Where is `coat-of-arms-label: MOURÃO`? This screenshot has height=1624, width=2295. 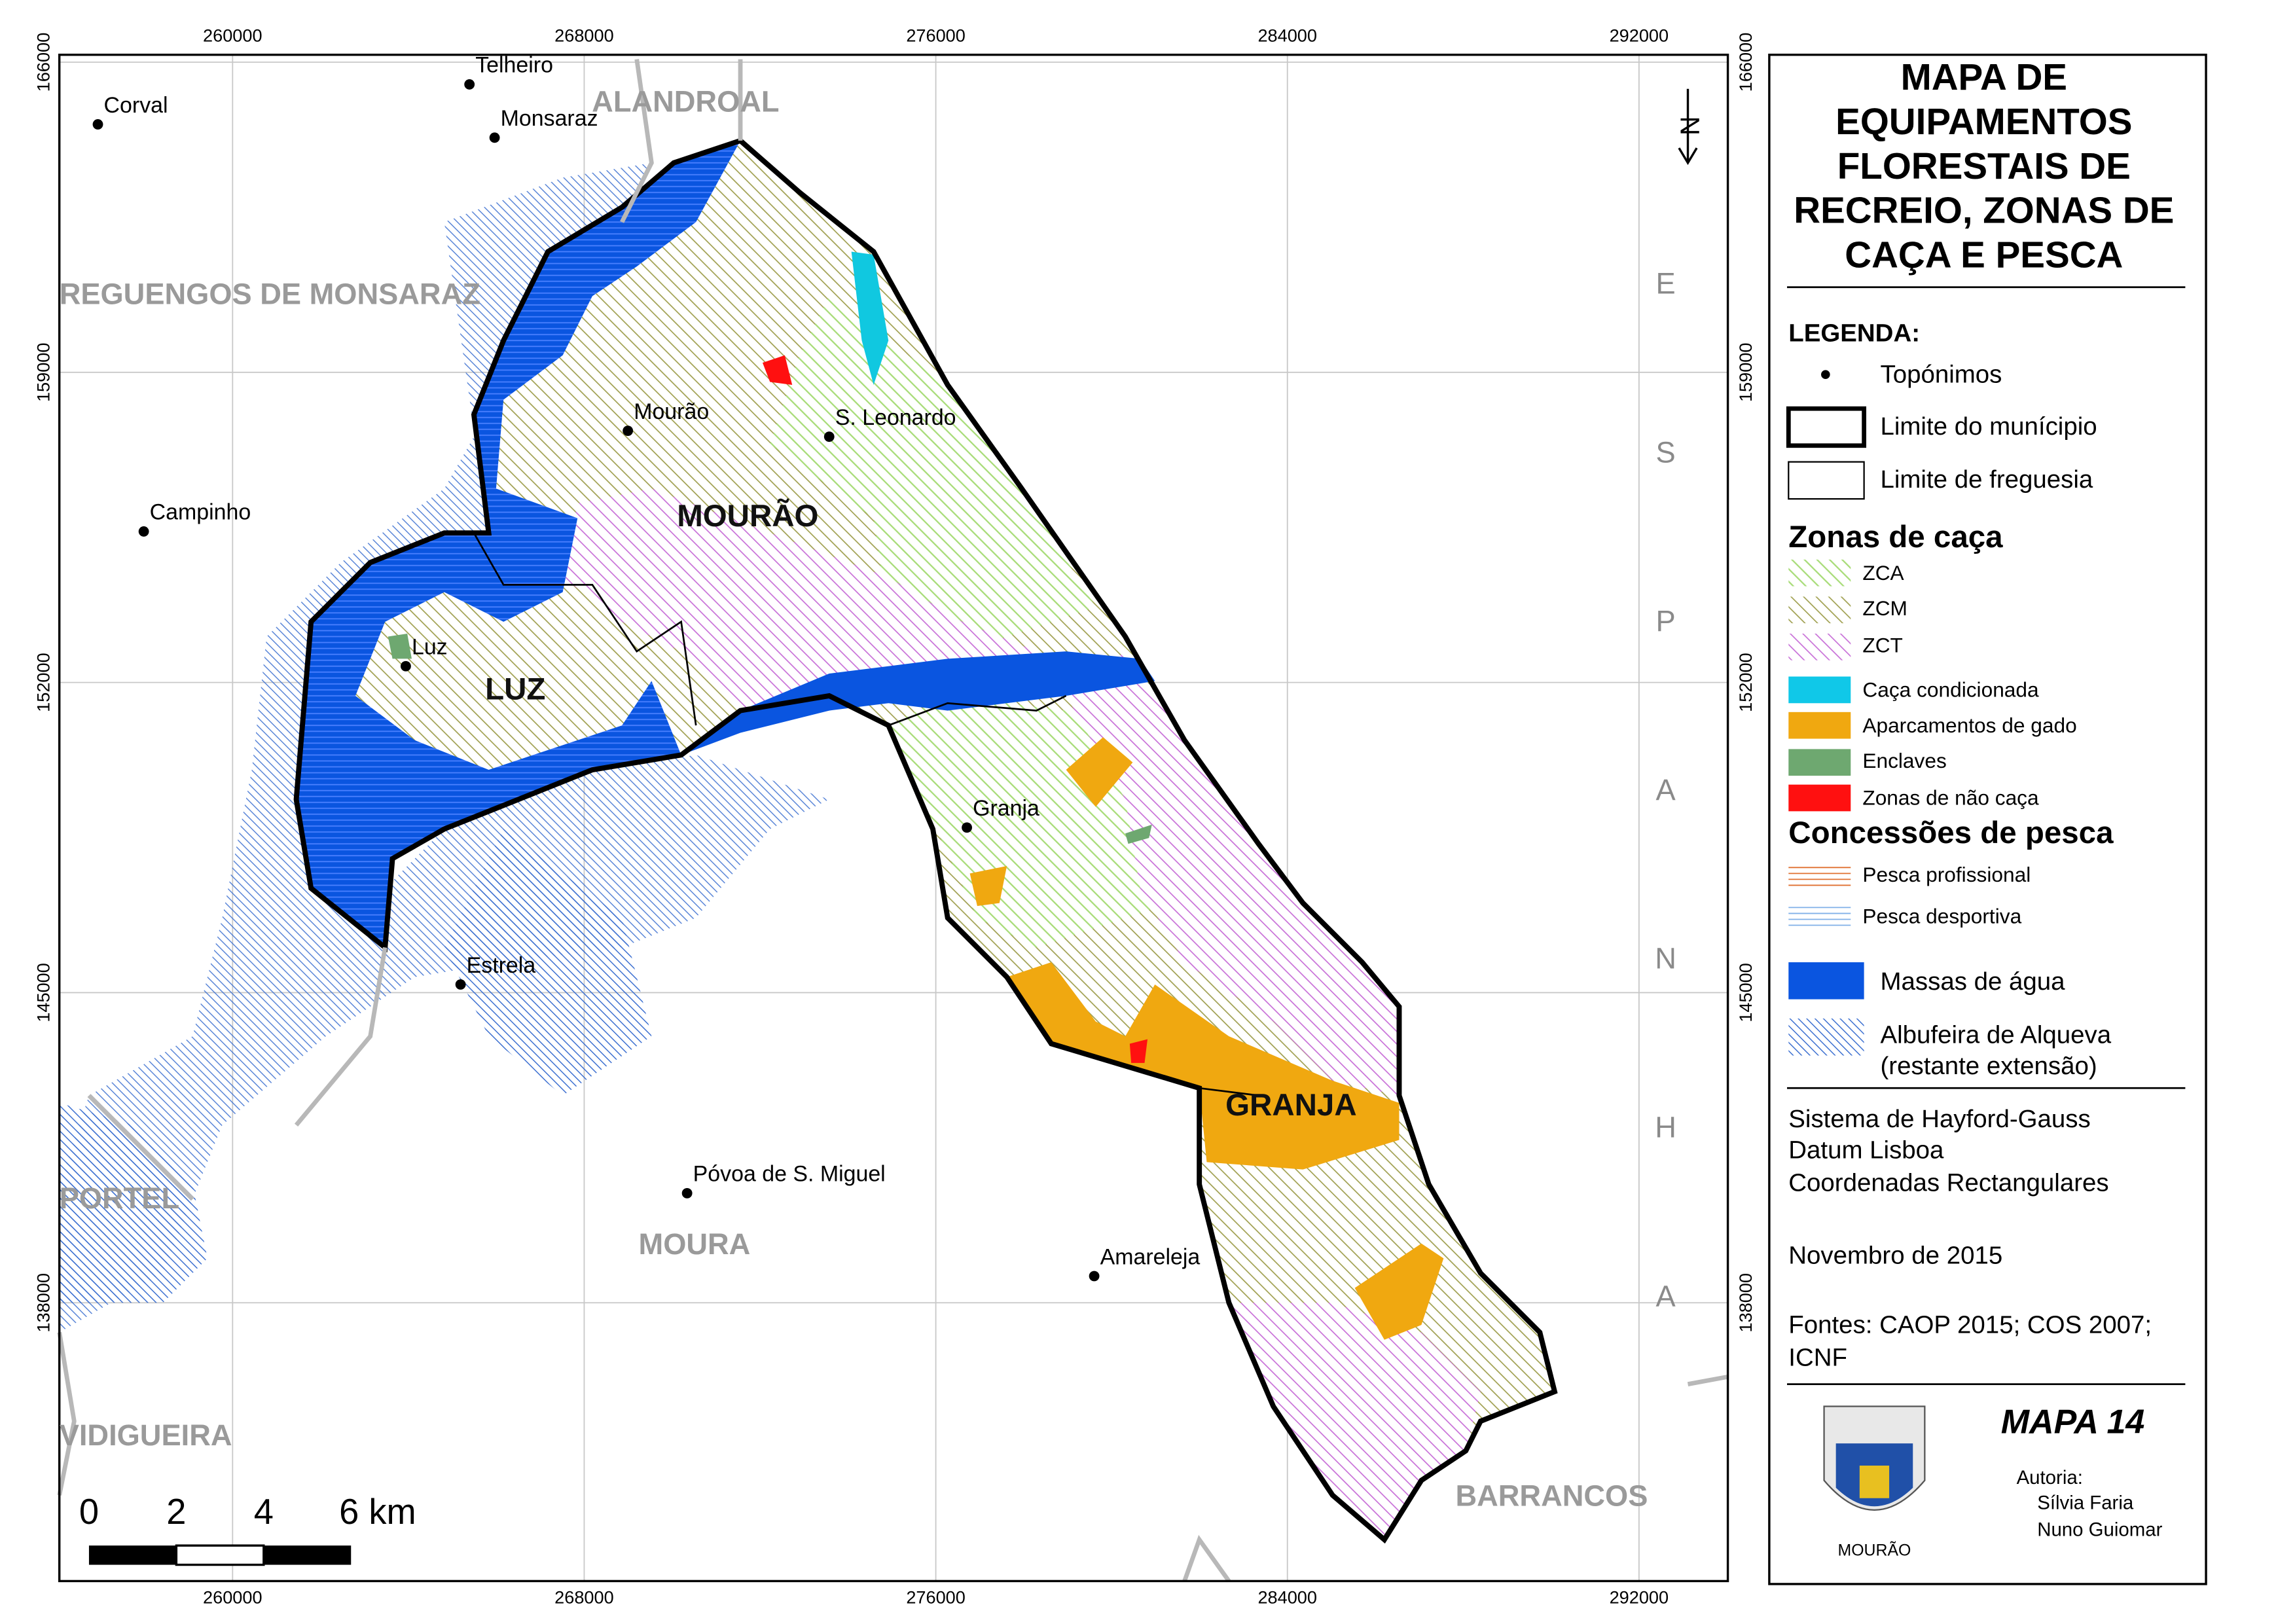
coat-of-arms-label: MOURÃO is located at coordinates (1875, 1550).